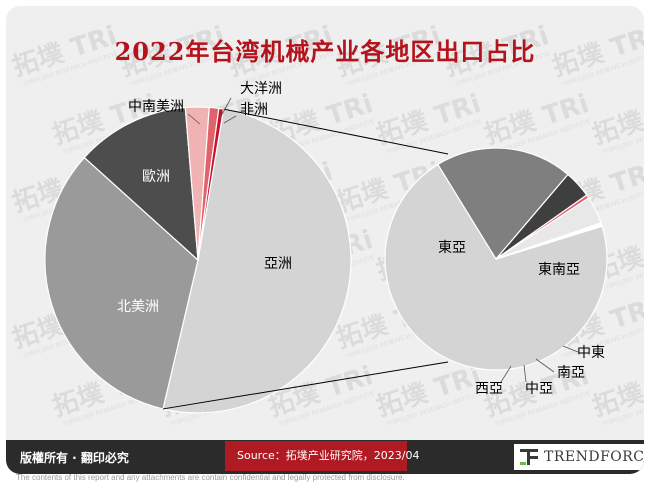 The width and height of the screenshot is (650, 485). Describe the element at coordinates (156, 107) in the screenshot. I see `slice-label: 中南美洲` at that location.